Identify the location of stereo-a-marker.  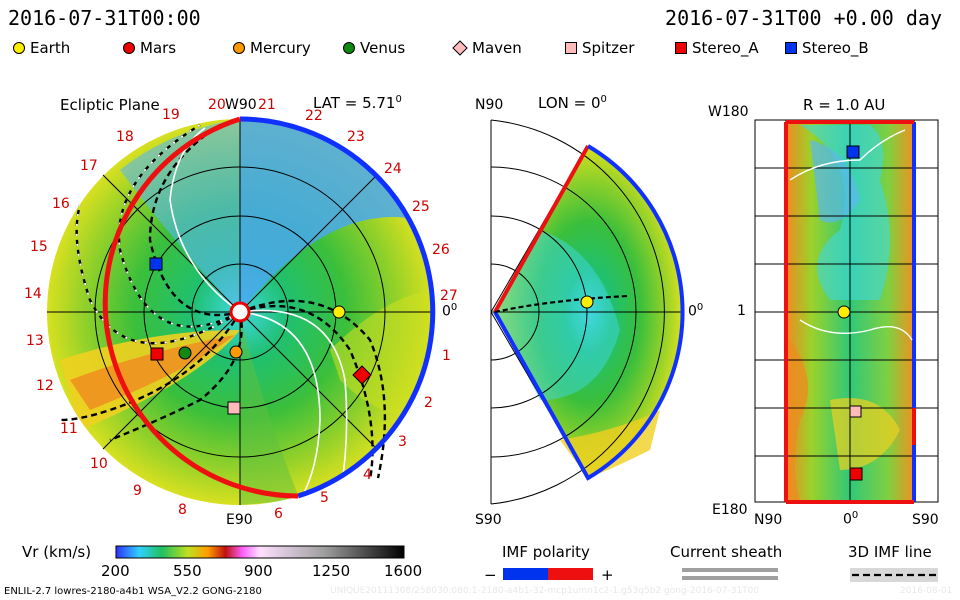
(362, 375).